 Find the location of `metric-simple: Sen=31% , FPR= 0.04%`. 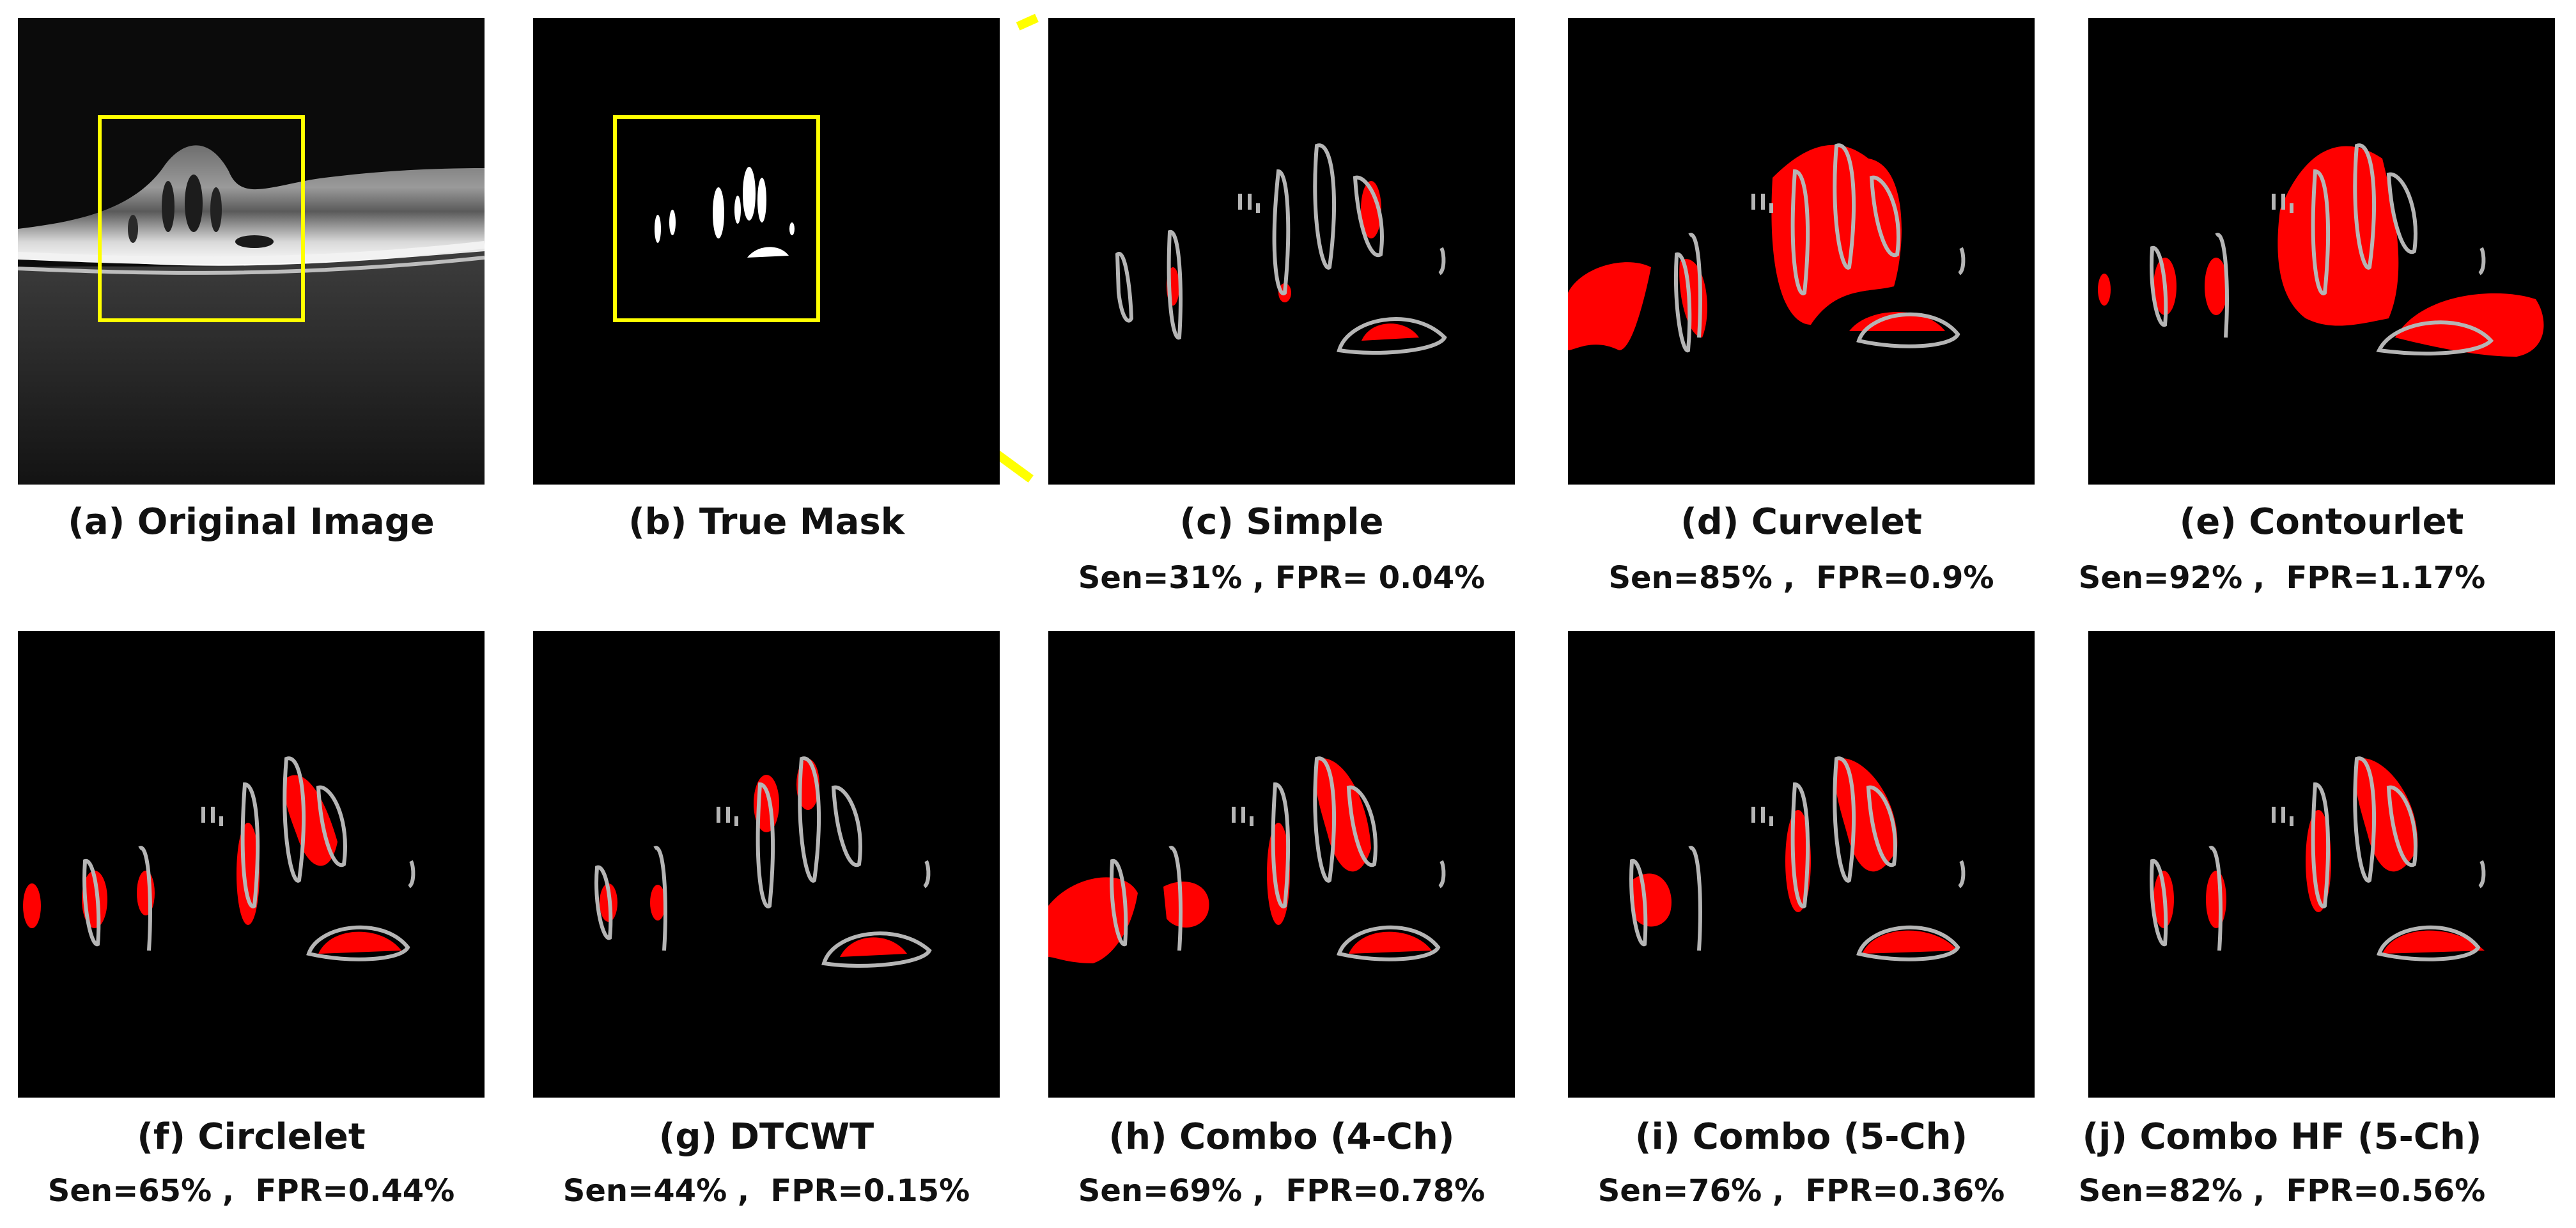

metric-simple: Sen=31% , FPR= 0.04% is located at coordinates (1282, 578).